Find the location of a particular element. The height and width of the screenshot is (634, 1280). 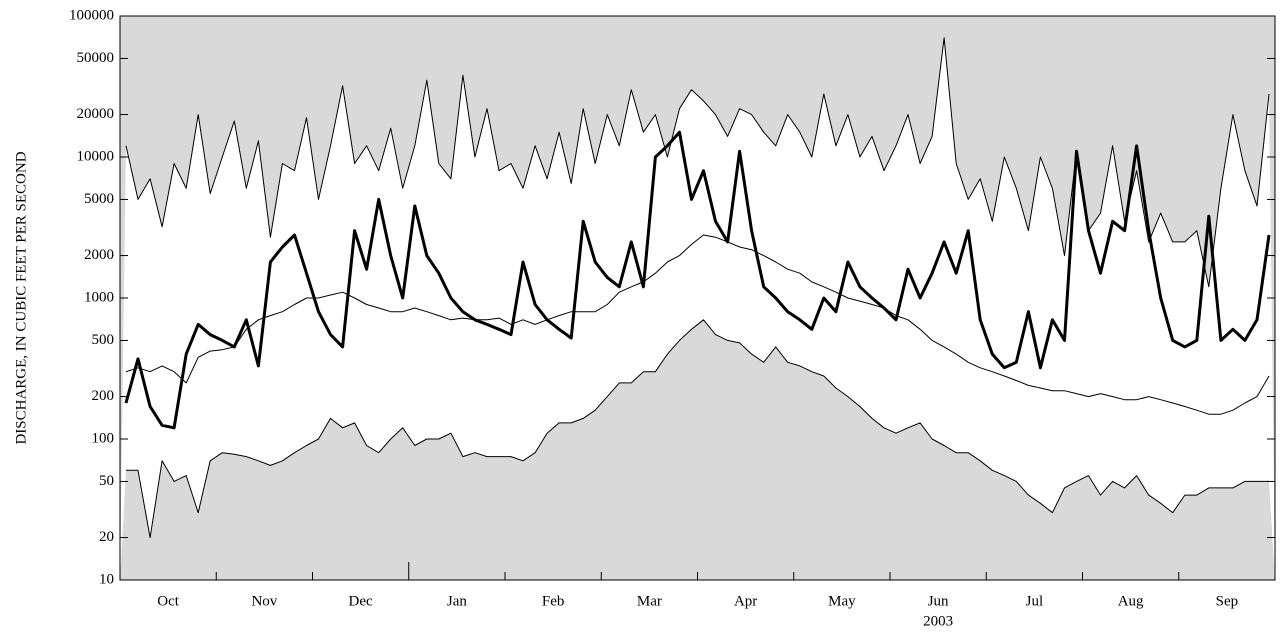

y-tick-label: 20000 is located at coordinates (96, 114).